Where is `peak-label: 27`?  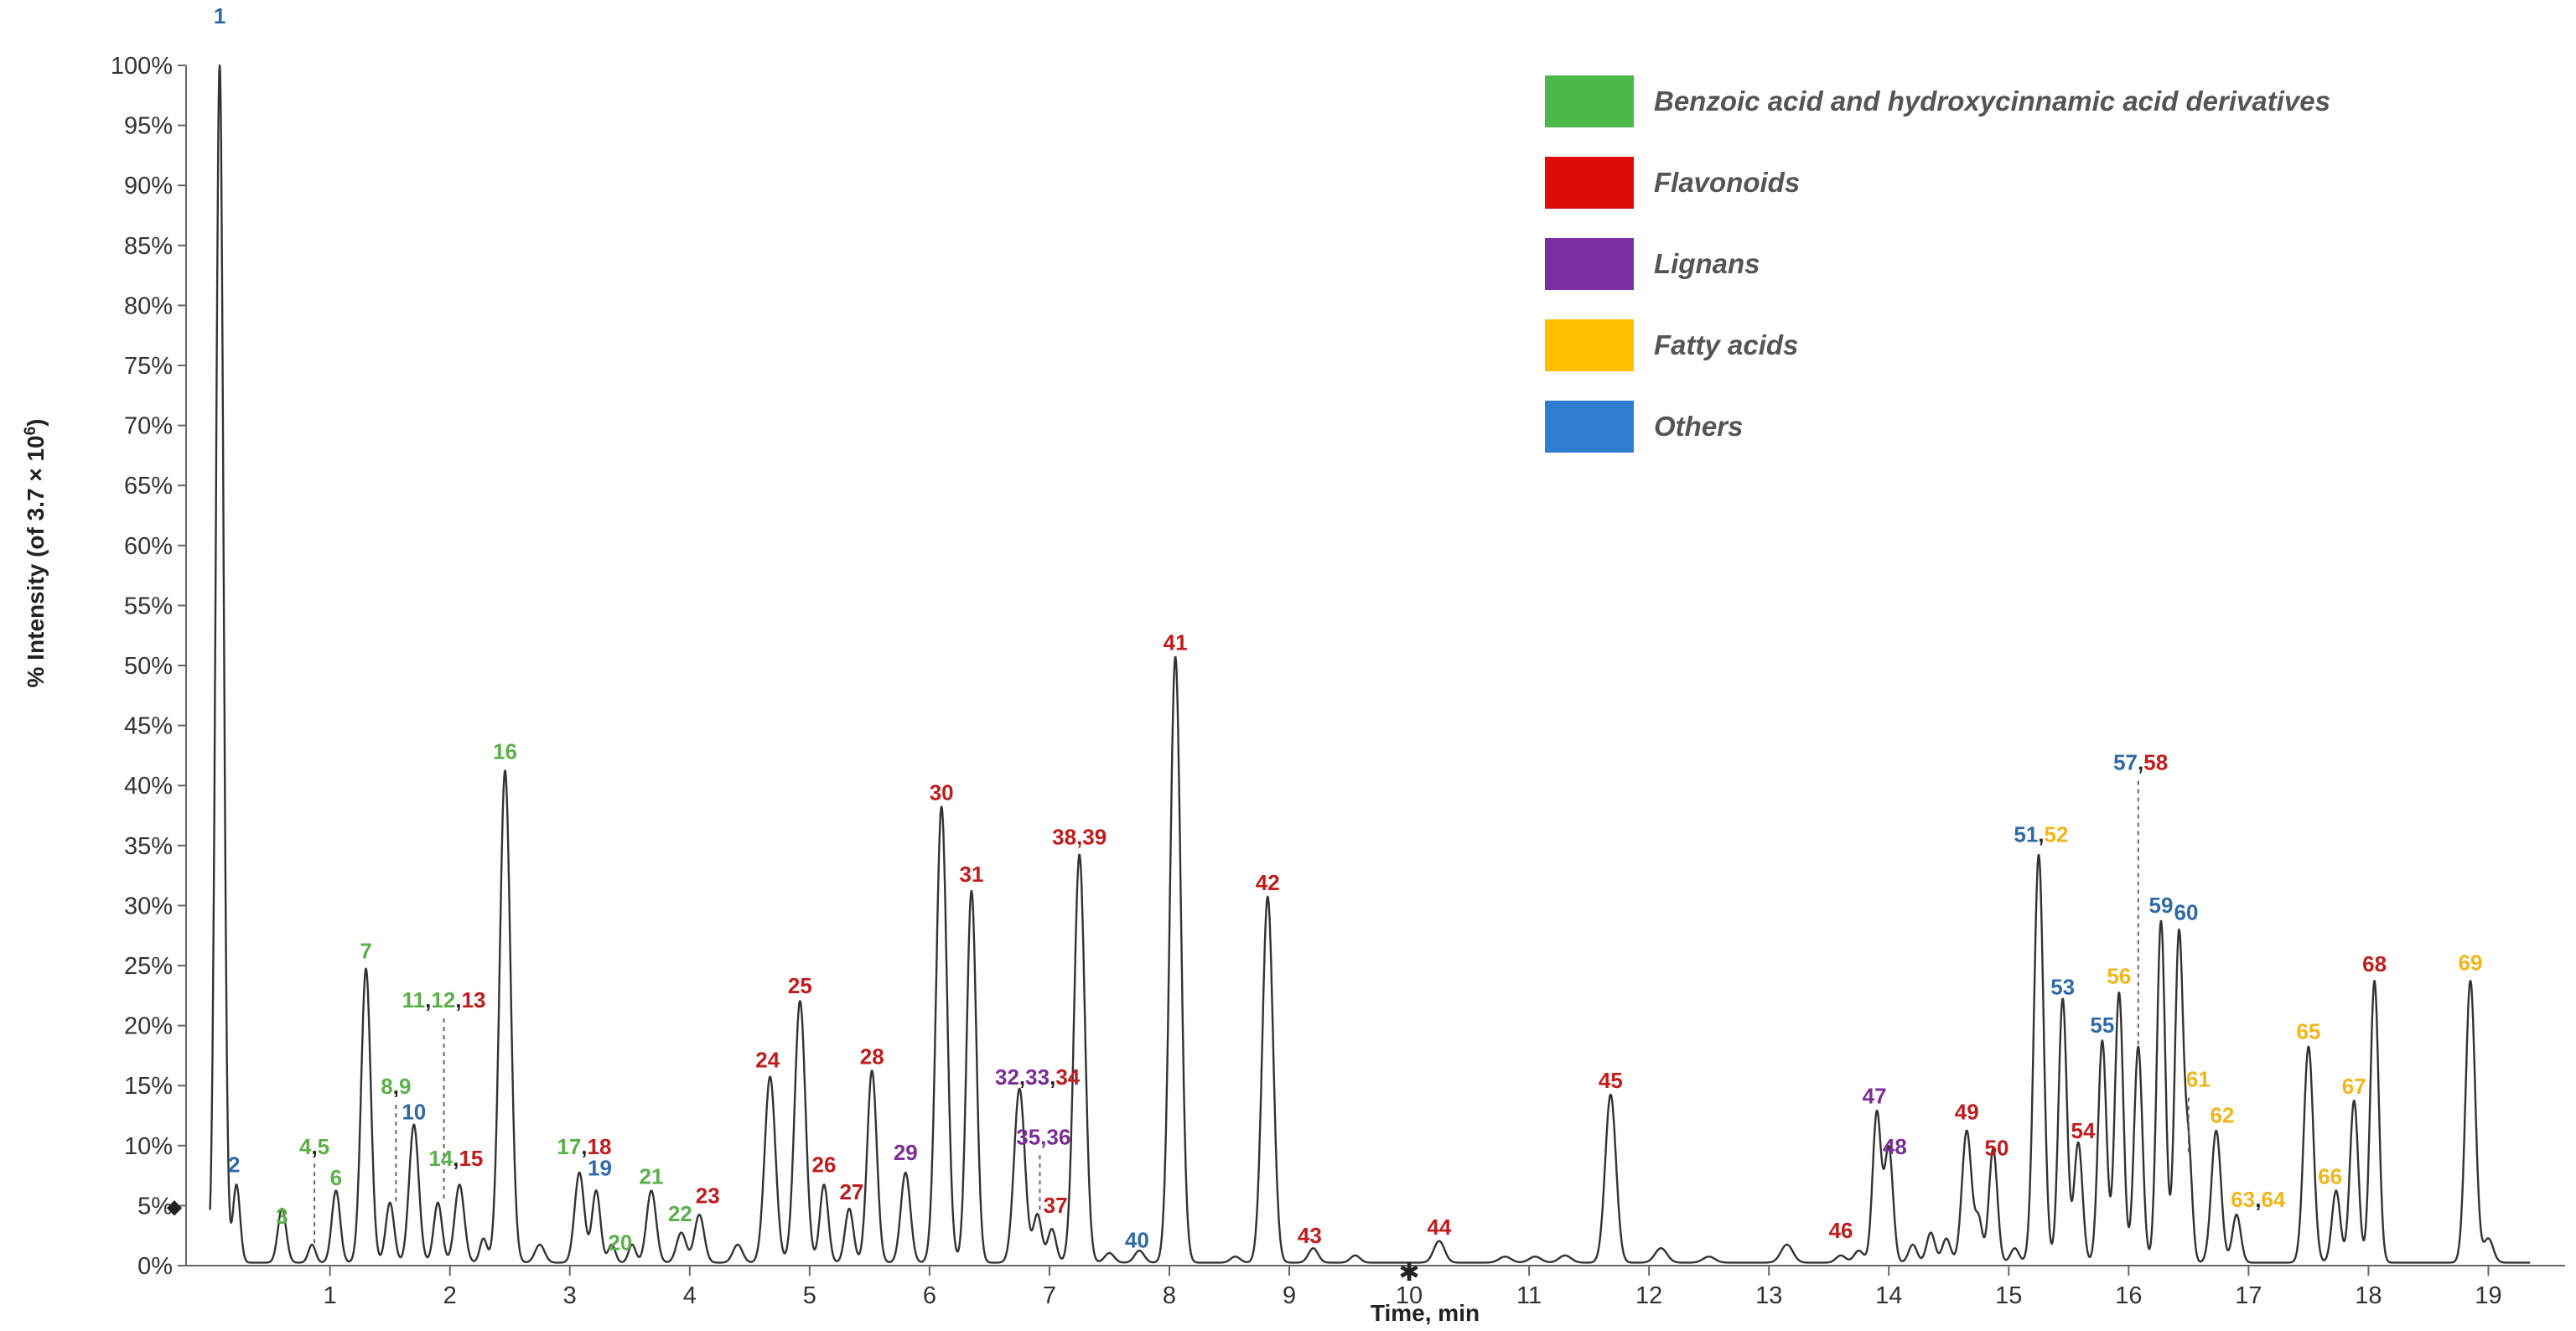
peak-label: 27 is located at coordinates (851, 1191).